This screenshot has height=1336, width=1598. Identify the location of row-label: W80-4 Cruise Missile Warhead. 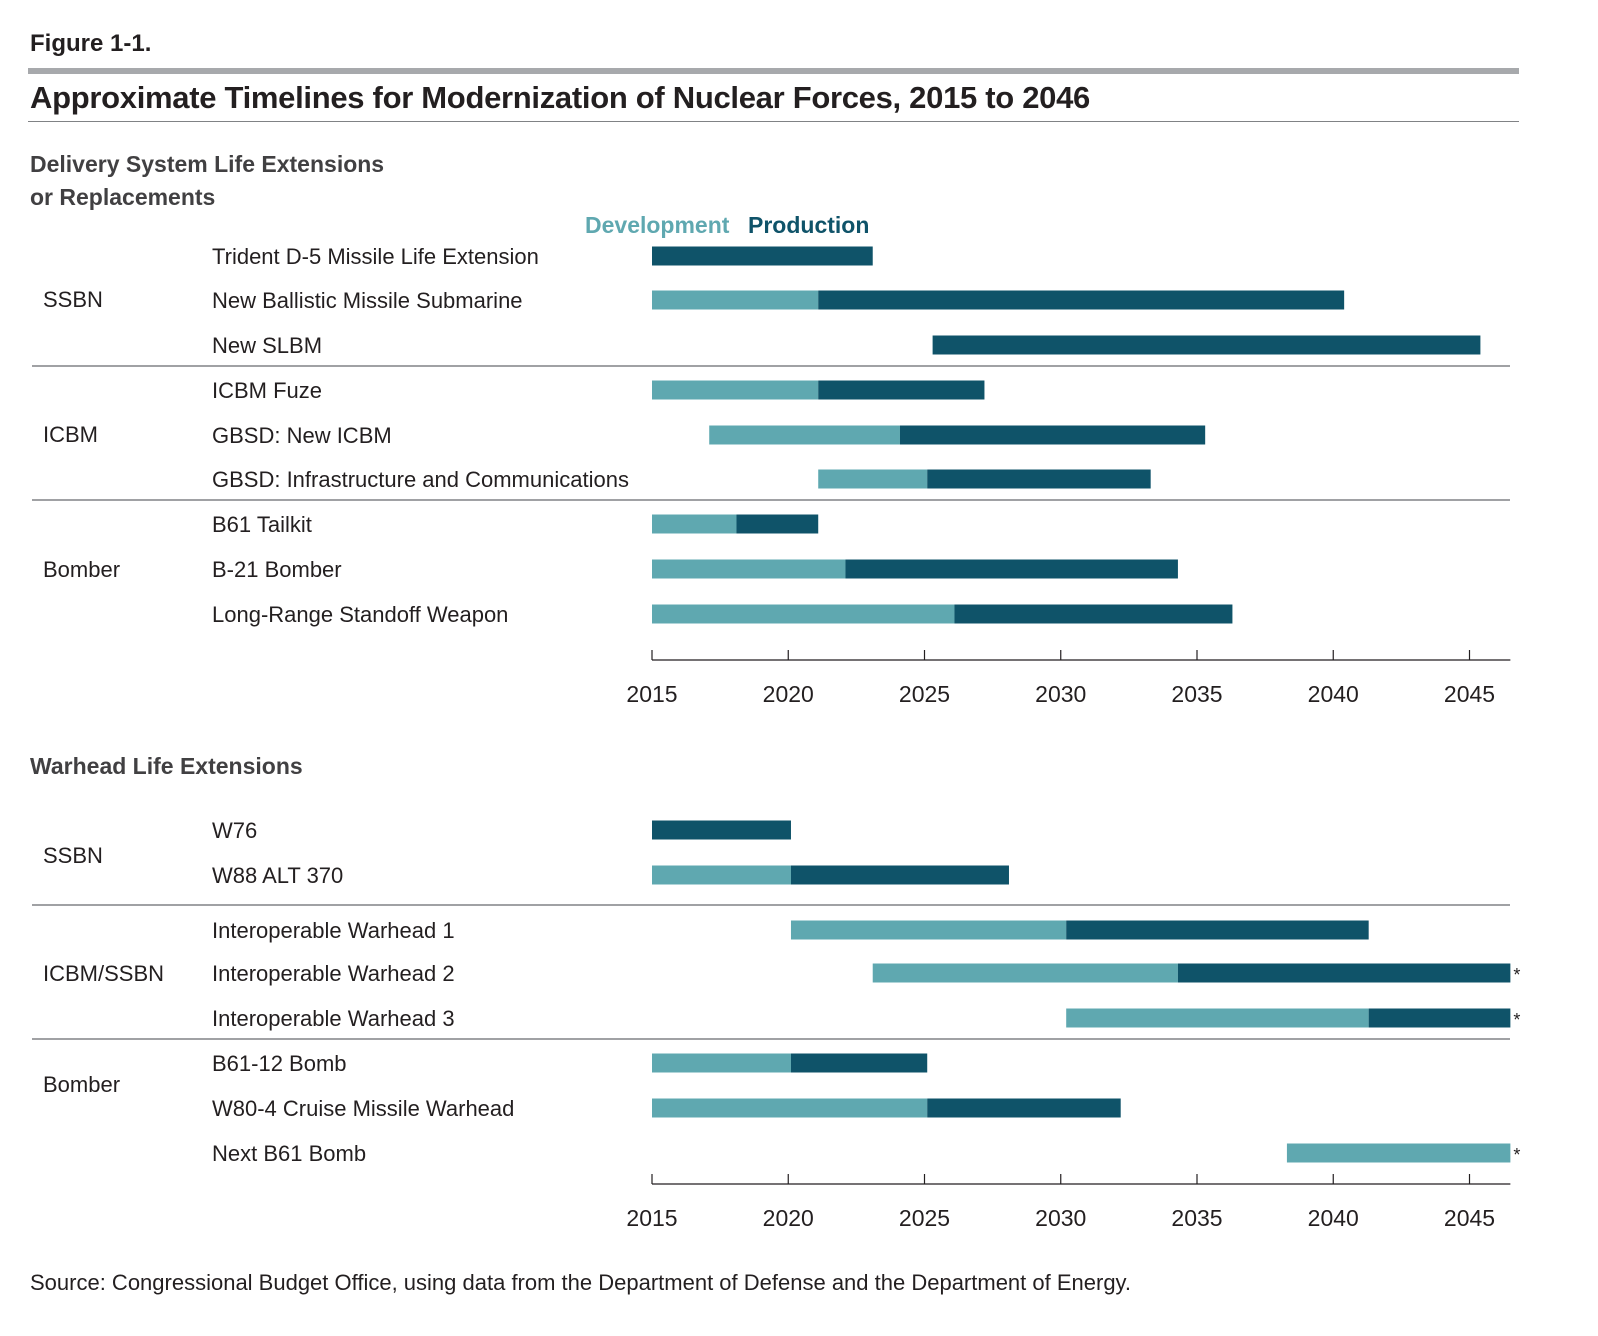
(363, 1108).